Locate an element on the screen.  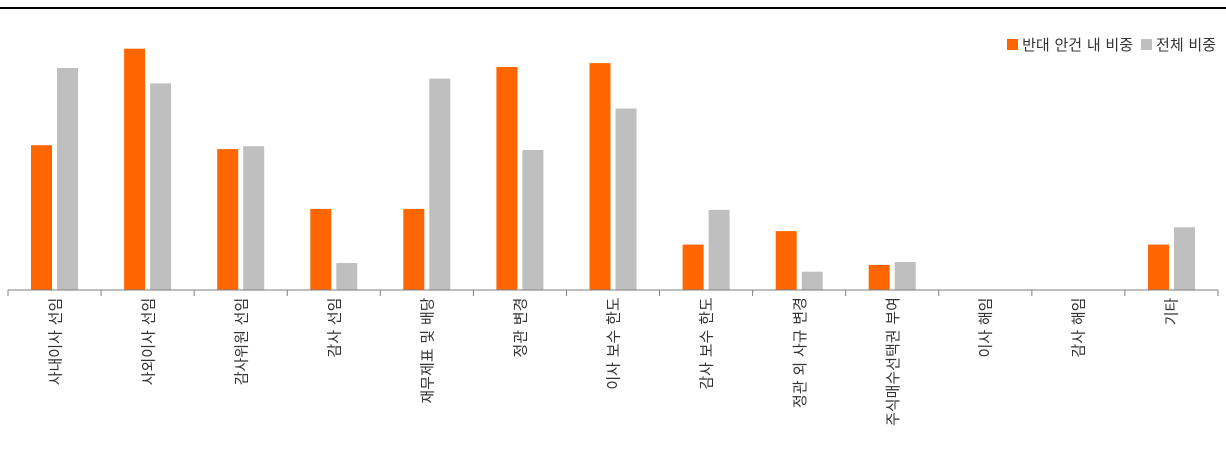
x-tick-label: 사외이사 선임 is located at coordinates (147, 341).